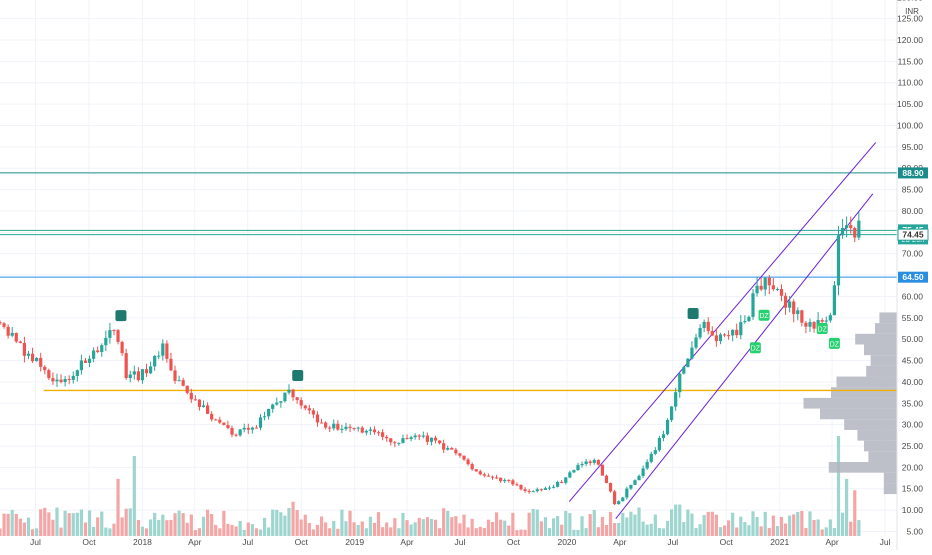 The image size is (932, 555). What do you see at coordinates (913, 467) in the screenshot?
I see `price-tick-label: 20.00` at bounding box center [913, 467].